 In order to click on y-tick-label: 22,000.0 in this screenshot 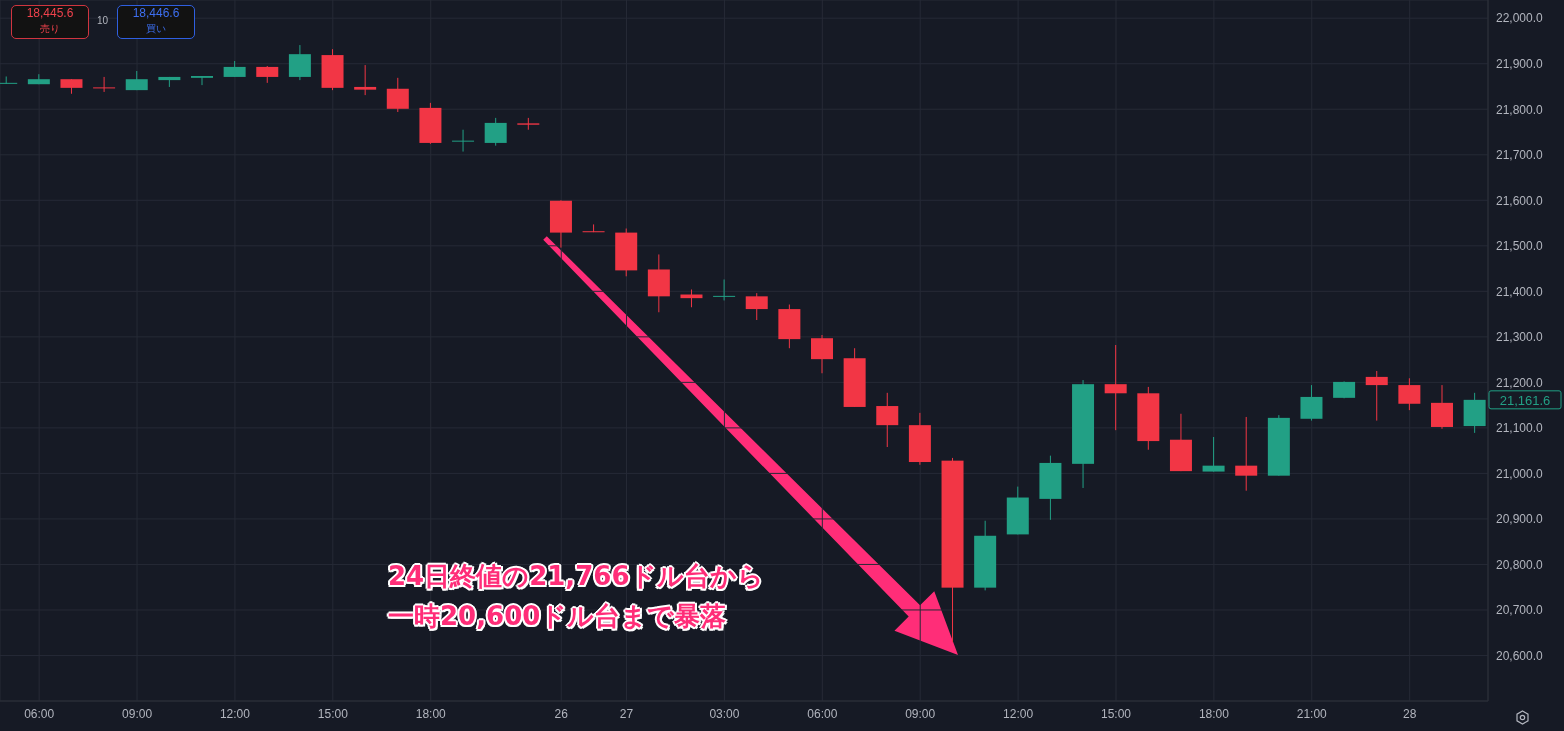, I will do `click(1520, 18)`.